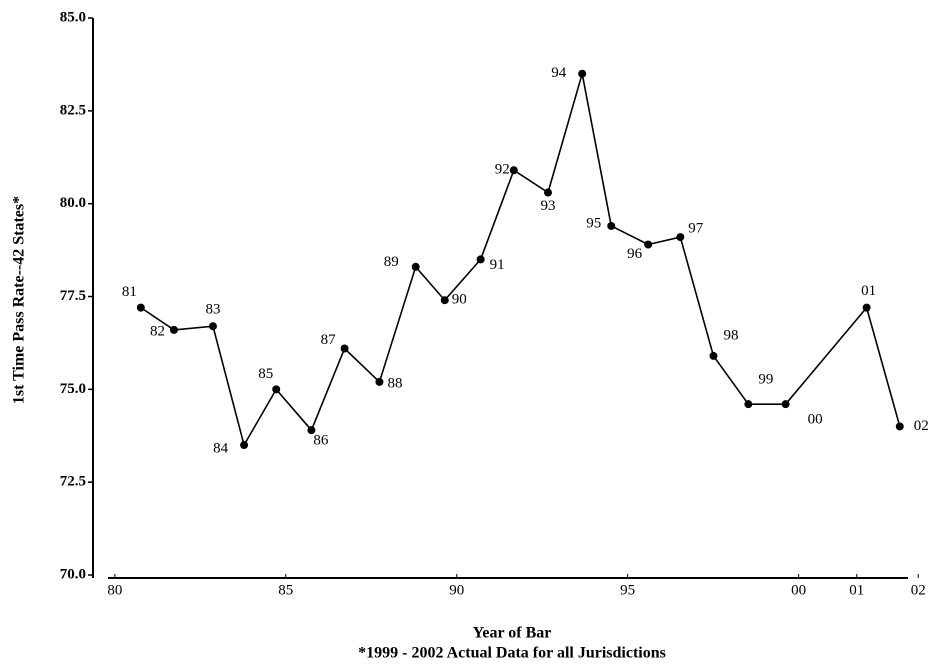  I want to click on point-label: 89, so click(391, 262).